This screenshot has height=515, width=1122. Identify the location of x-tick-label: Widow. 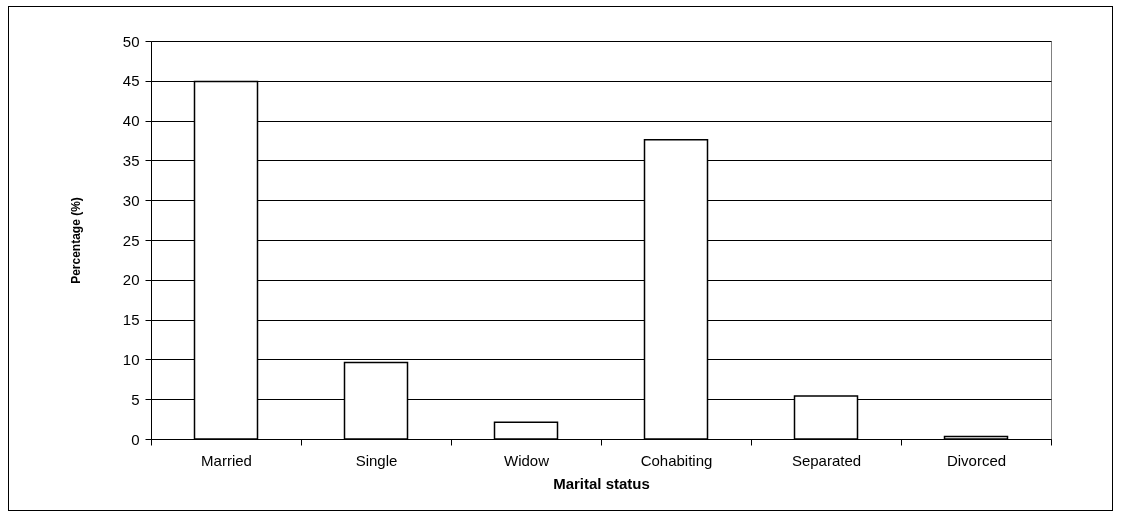
(526, 460).